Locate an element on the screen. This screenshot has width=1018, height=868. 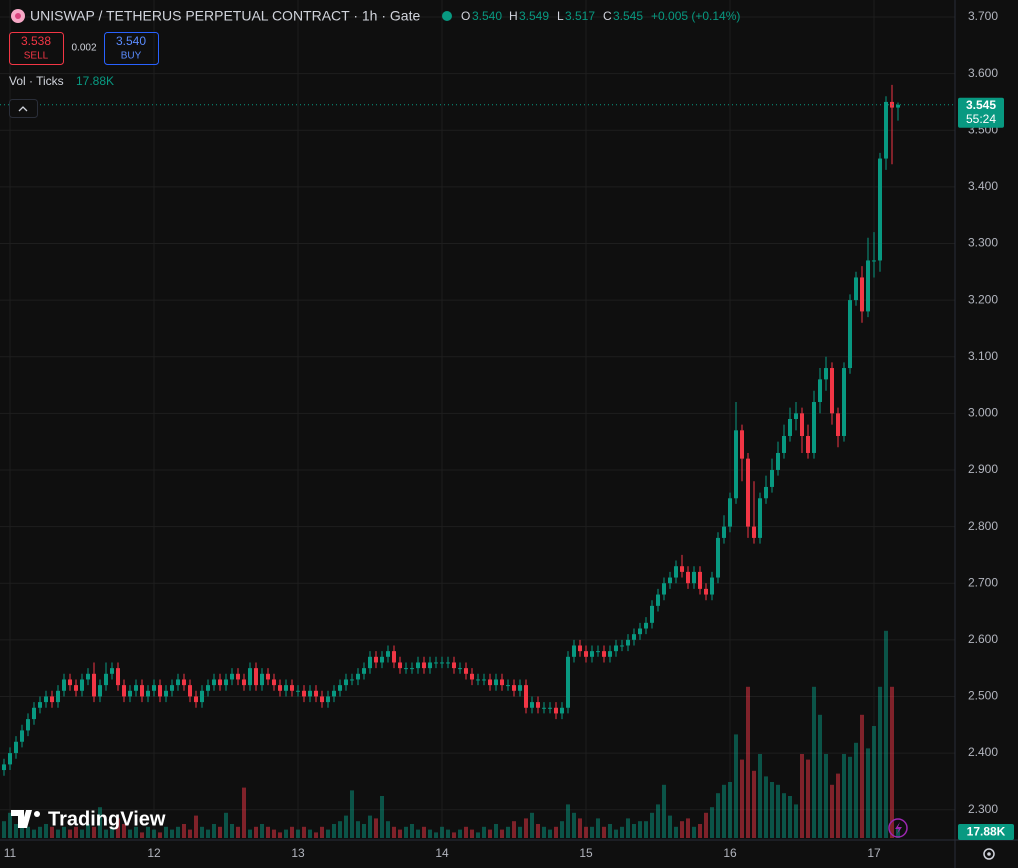
volume-indicator-label: Vol · Ticks is located at coordinates (36, 81).